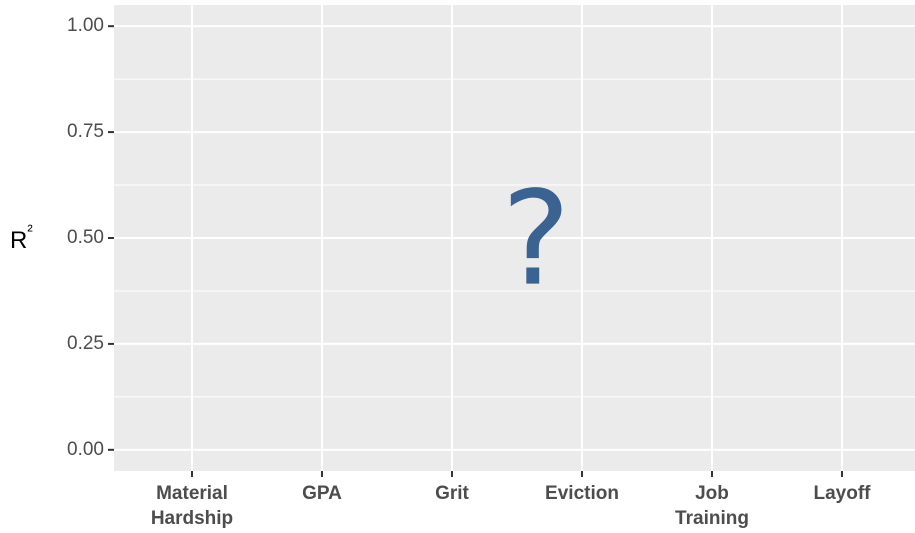  What do you see at coordinates (18, 240) in the screenshot?
I see `y-label-base: R` at bounding box center [18, 240].